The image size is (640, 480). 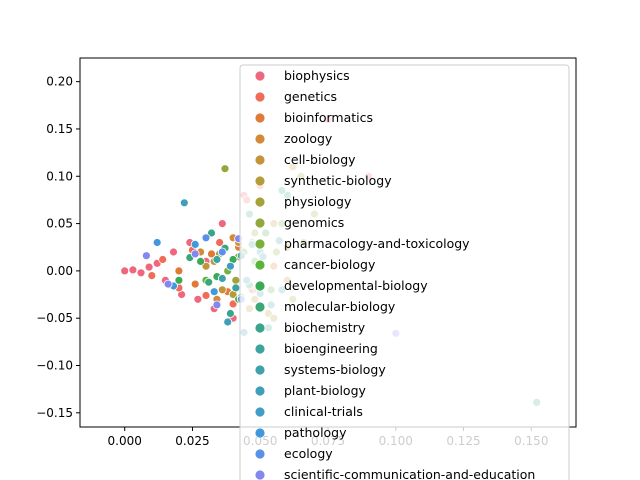 I want to click on legend-item: molecular-biology, so click(x=325, y=306).